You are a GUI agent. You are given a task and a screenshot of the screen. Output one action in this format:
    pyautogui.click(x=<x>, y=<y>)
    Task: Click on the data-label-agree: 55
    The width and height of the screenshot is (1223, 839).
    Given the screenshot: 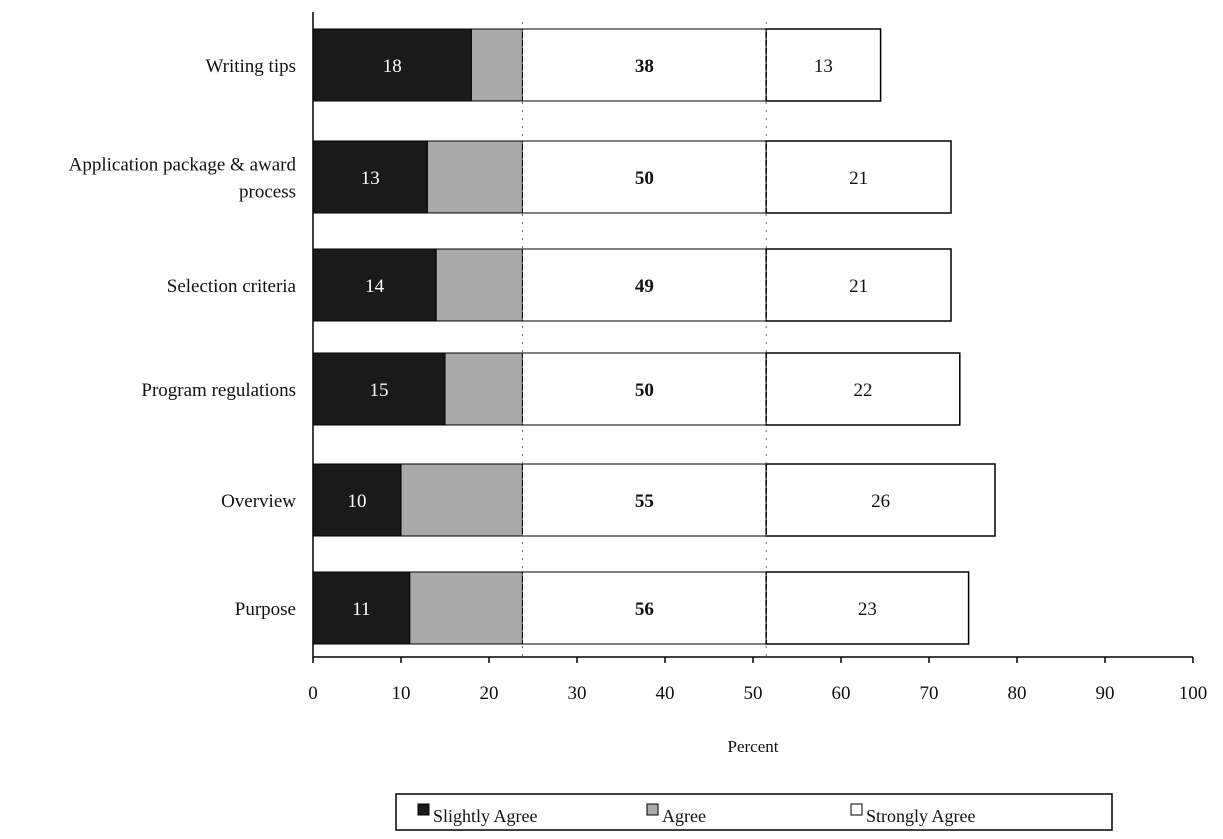 What is the action you would take?
    pyautogui.click(x=644, y=501)
    